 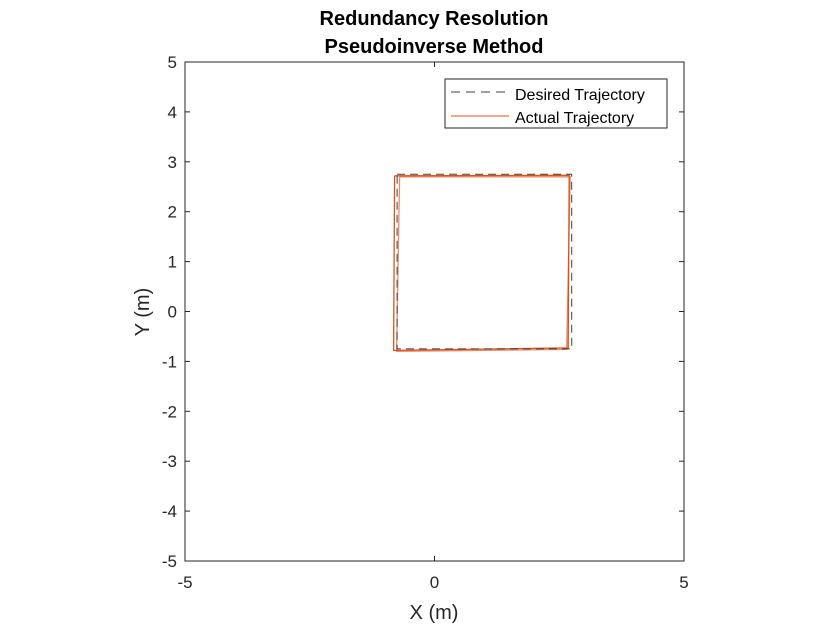 What do you see at coordinates (574, 118) in the screenshot?
I see `legend-label-actual: Actual Trajectory` at bounding box center [574, 118].